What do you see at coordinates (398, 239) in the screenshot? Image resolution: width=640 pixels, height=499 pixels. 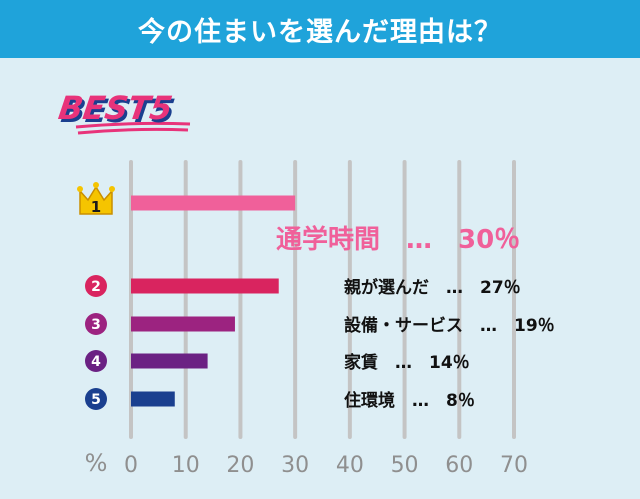 I see `data-label: 通学時間 … 30％` at bounding box center [398, 239].